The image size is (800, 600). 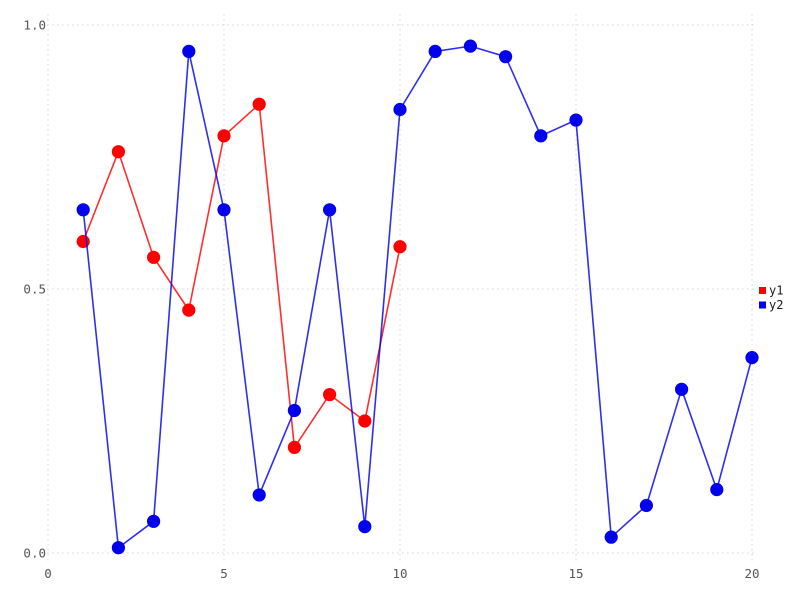 What do you see at coordinates (399, 573) in the screenshot?
I see `x-axis-tick-label: 10` at bounding box center [399, 573].